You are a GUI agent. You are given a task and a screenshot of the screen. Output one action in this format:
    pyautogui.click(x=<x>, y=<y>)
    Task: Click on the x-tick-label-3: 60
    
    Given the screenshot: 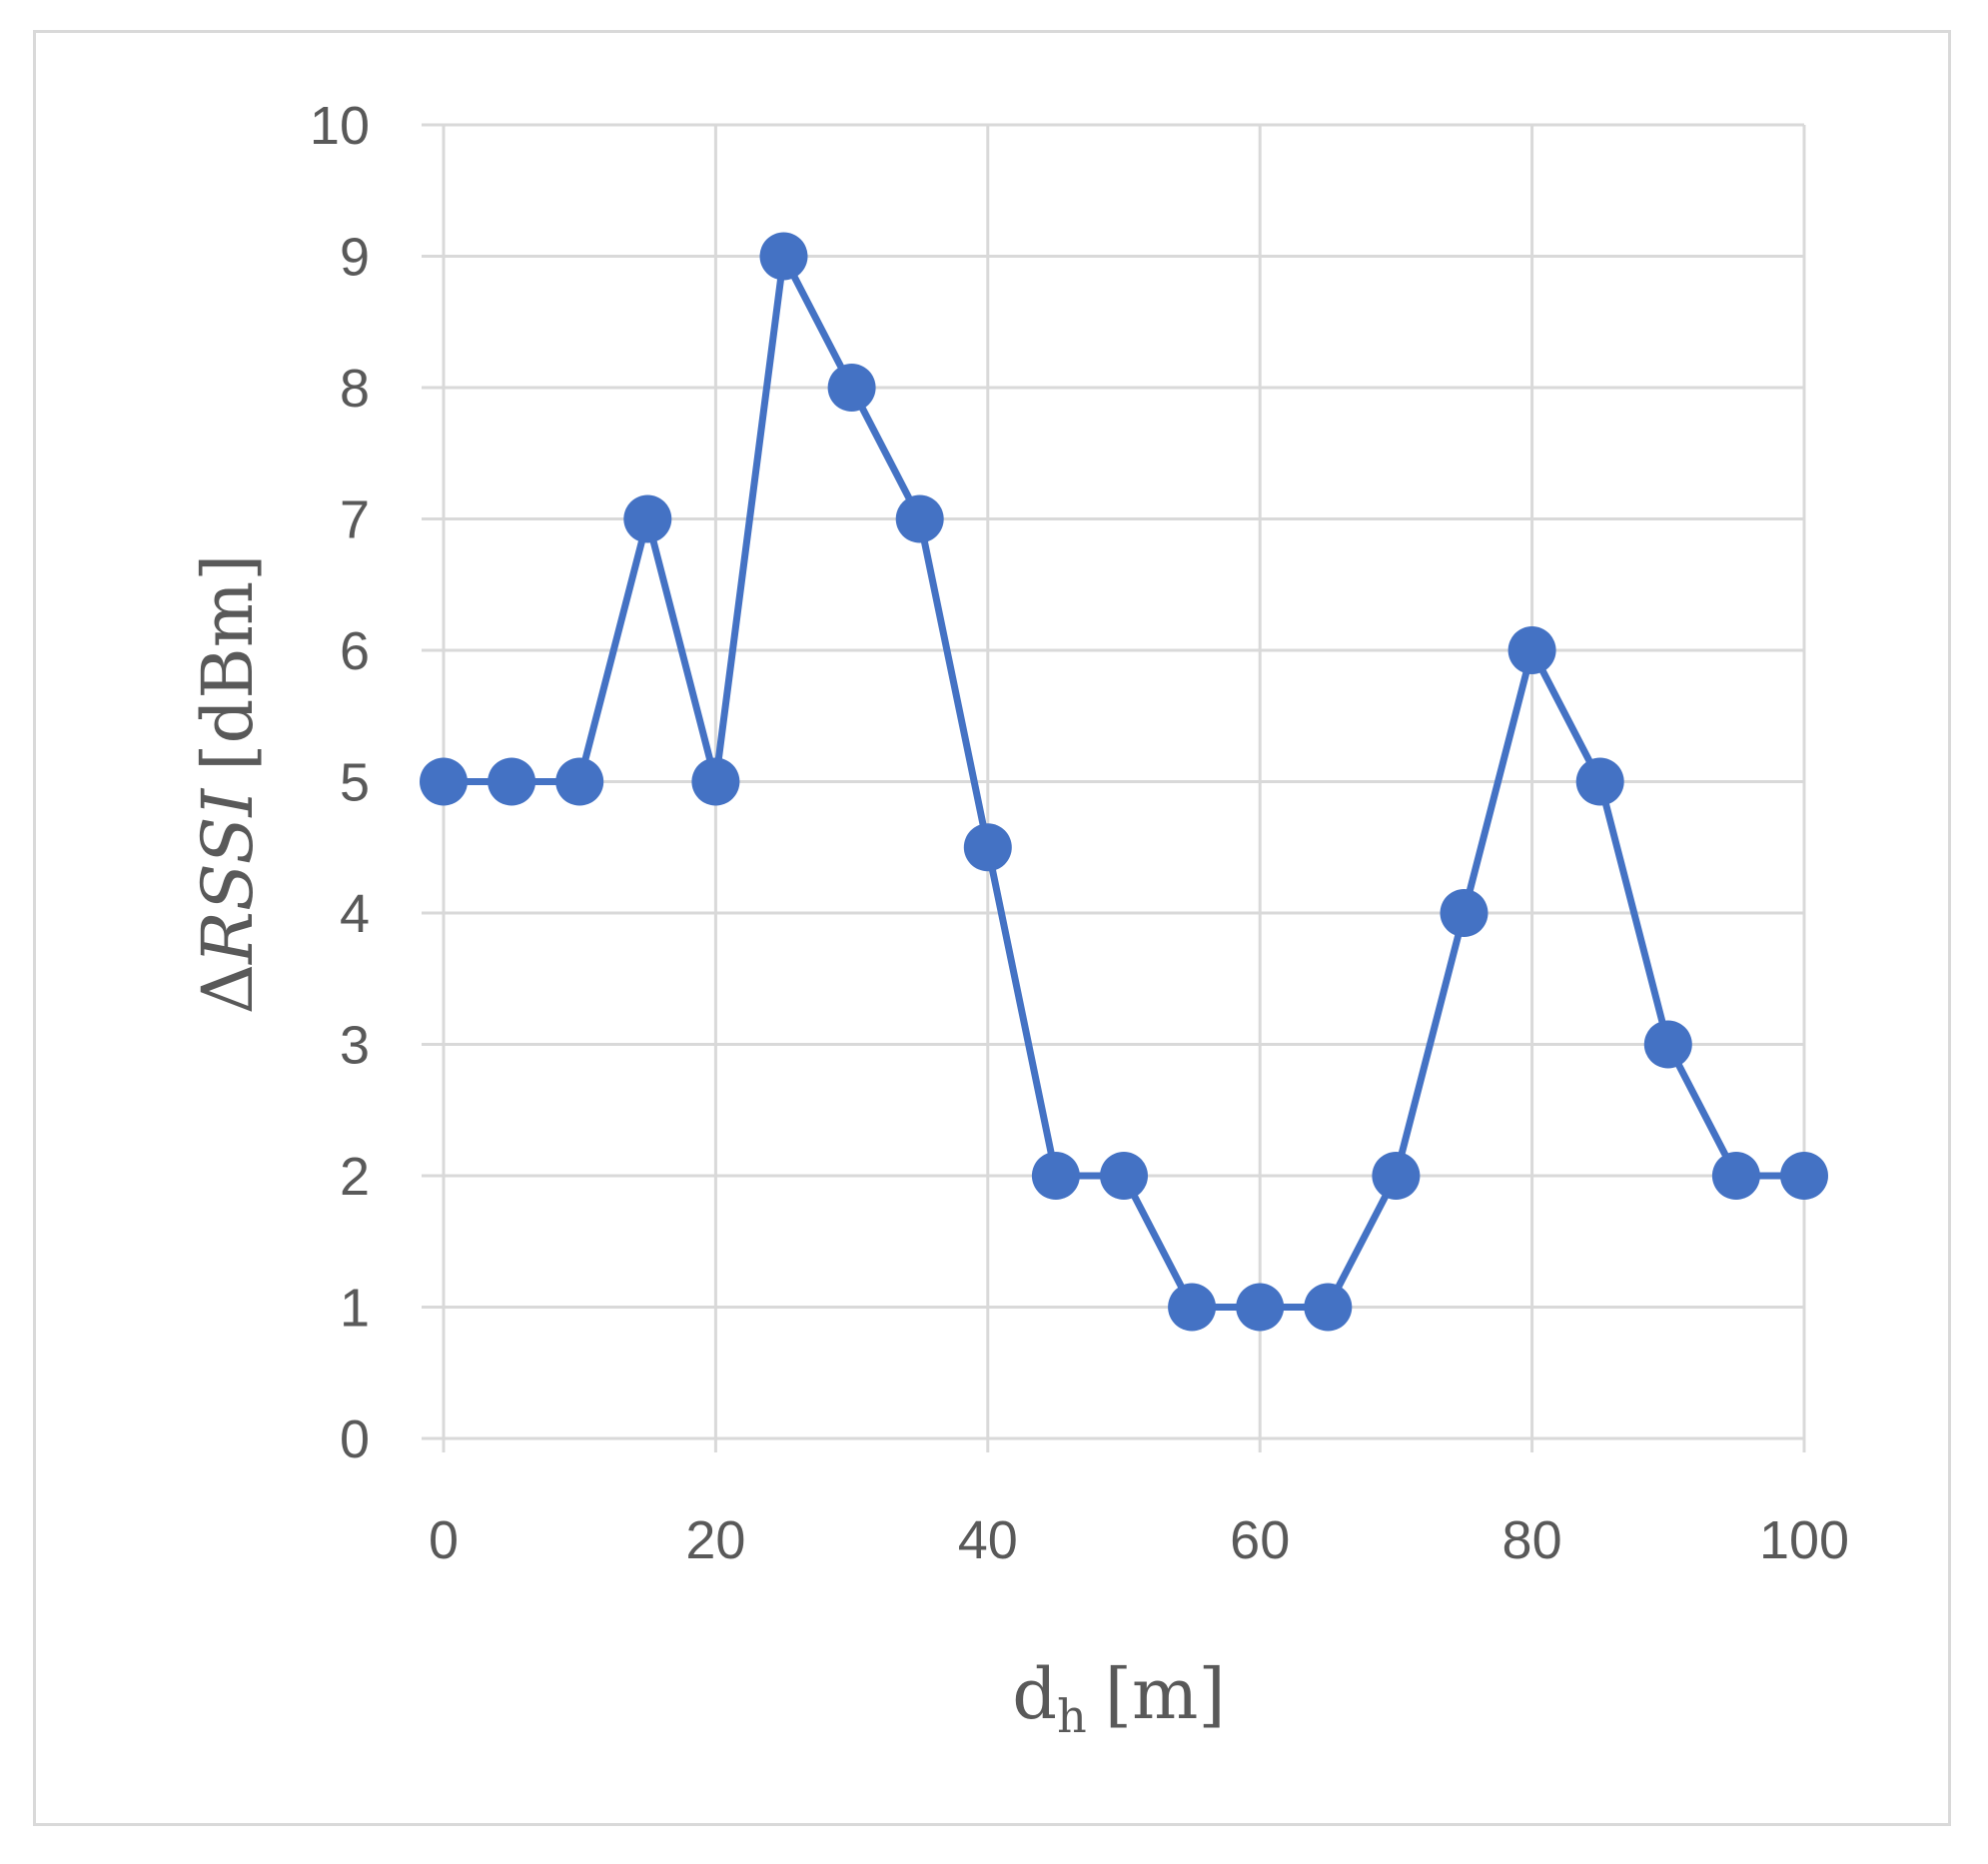 What is the action you would take?
    pyautogui.click(x=1260, y=1540)
    